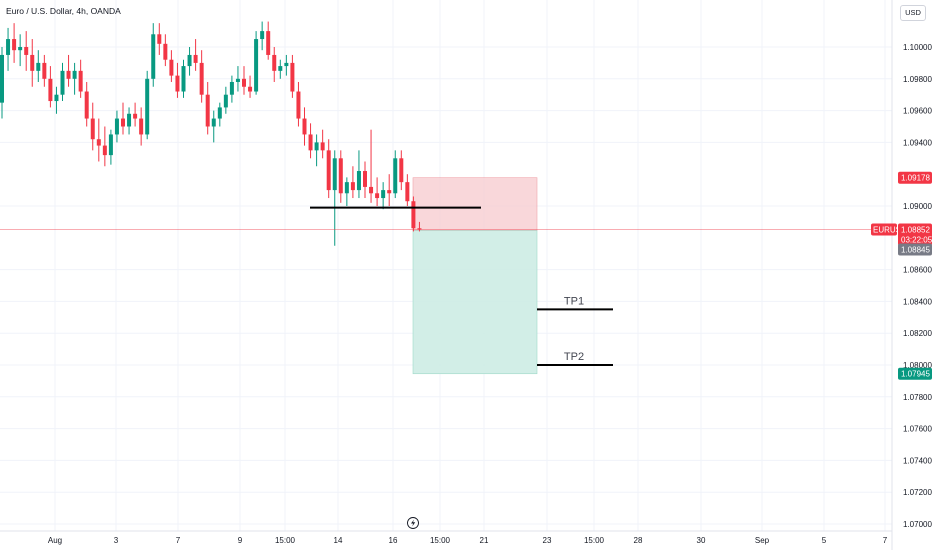  I want to click on target-price-badge-bg, so click(915, 373).